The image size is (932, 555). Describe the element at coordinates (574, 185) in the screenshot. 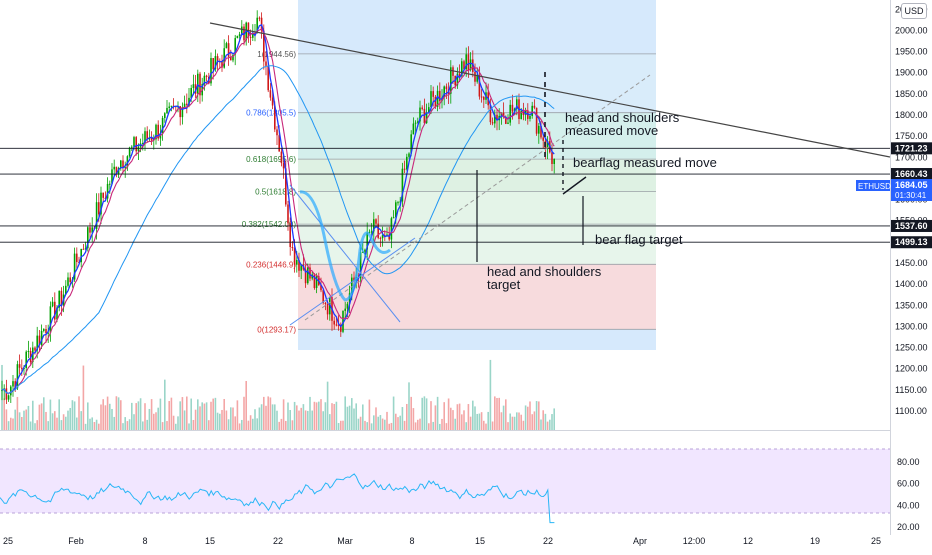

I see `flag-pole` at that location.